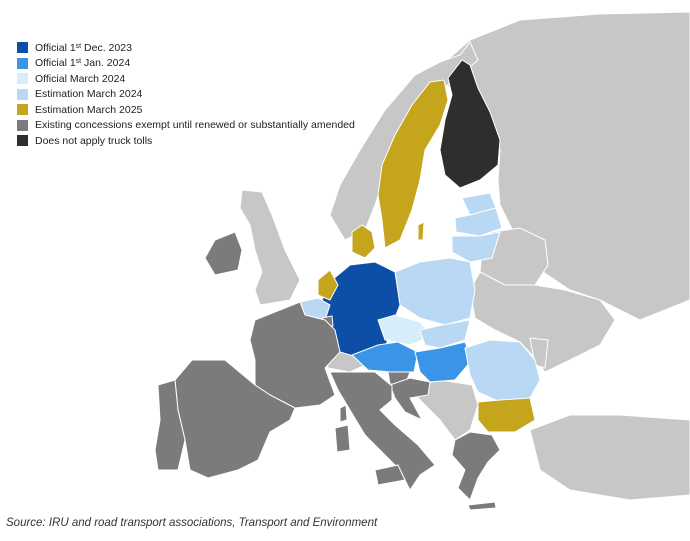  I want to click on country-romania, so click(502, 371).